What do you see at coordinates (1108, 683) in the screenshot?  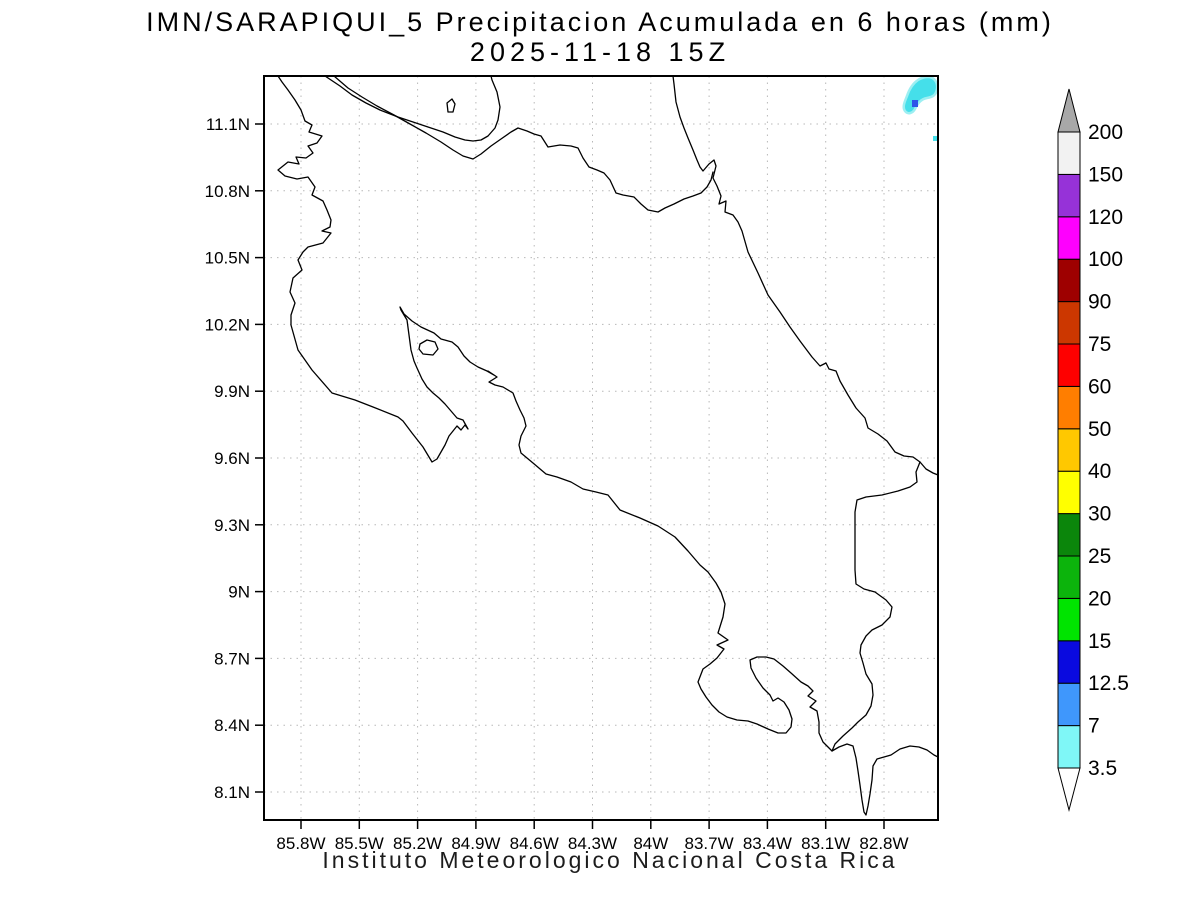 I see `colorbar-level-label: 12.5` at bounding box center [1108, 683].